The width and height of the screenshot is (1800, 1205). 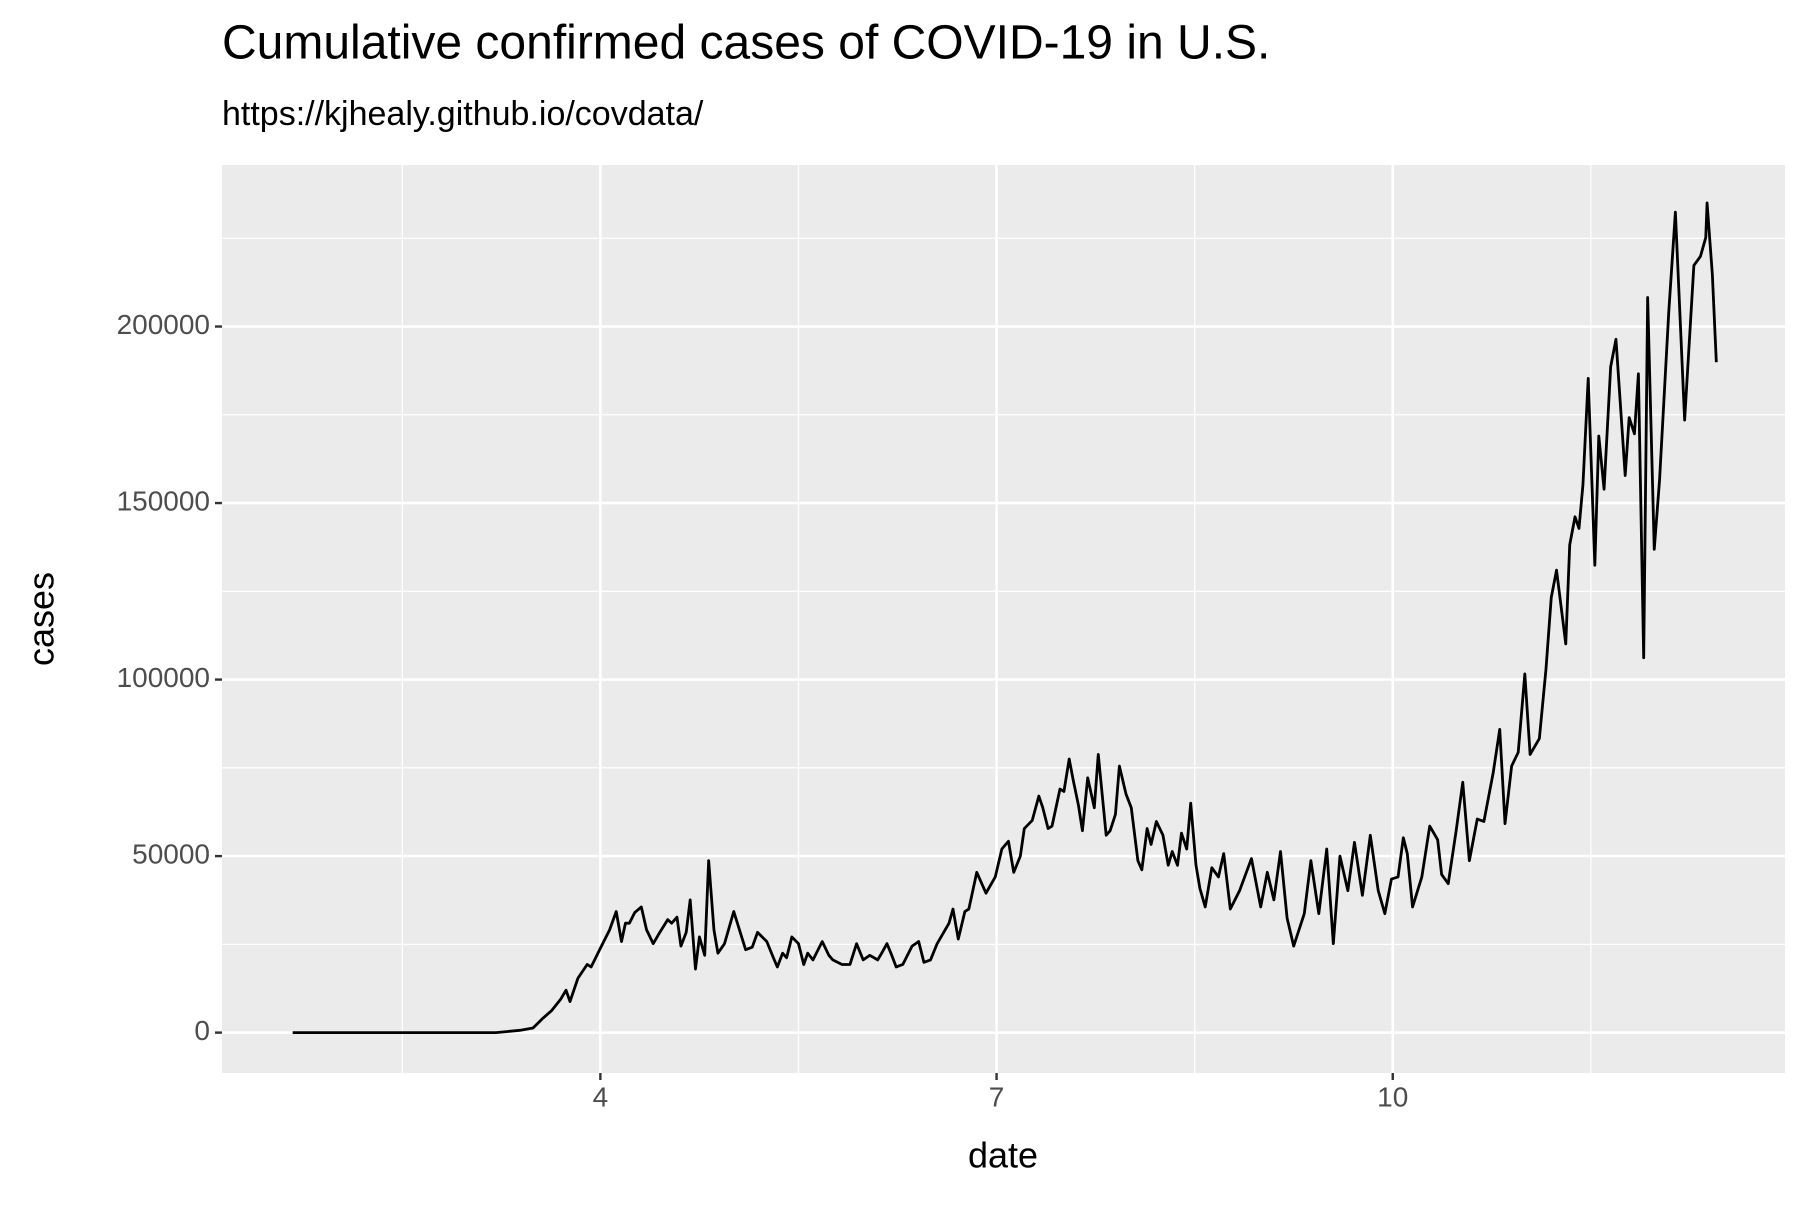 I want to click on y-tick-label: 100000, so click(x=163, y=677).